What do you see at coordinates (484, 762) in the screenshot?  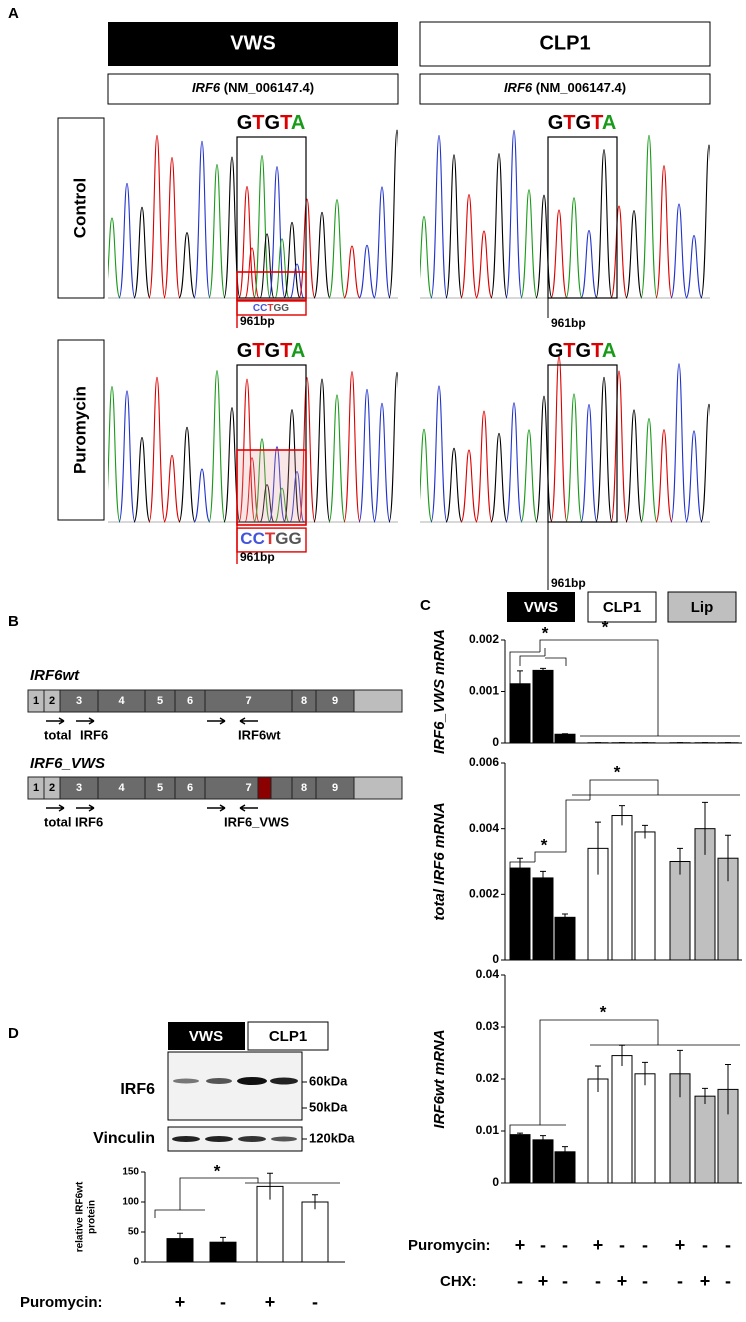 I see `y-tick-label: 0.006` at bounding box center [484, 762].